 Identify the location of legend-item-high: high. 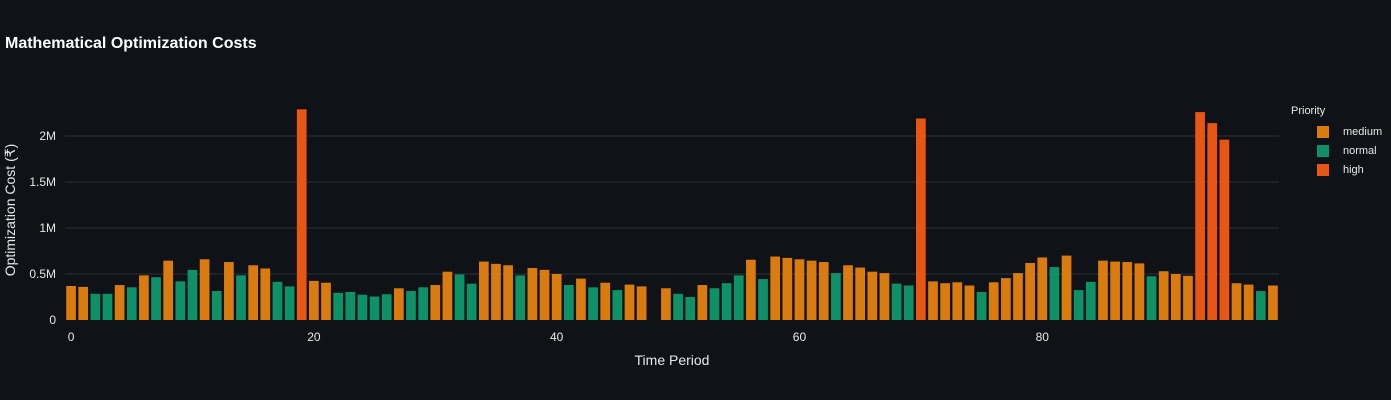
(1336, 169).